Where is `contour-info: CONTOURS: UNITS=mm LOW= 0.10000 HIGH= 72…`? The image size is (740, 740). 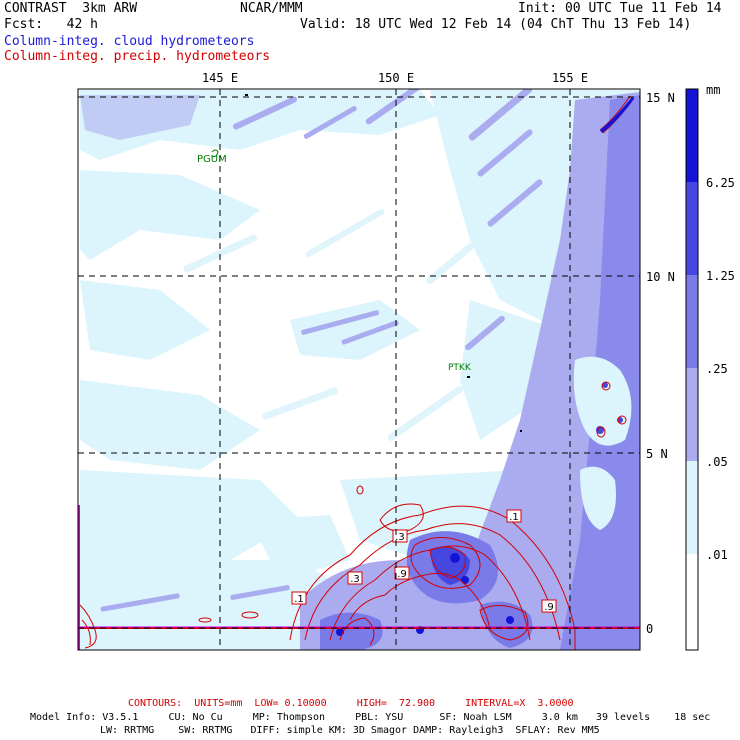
contour-info: CONTOURS: UNITS=mm LOW= 0.10000 HIGH= 72… is located at coordinates (351, 703).